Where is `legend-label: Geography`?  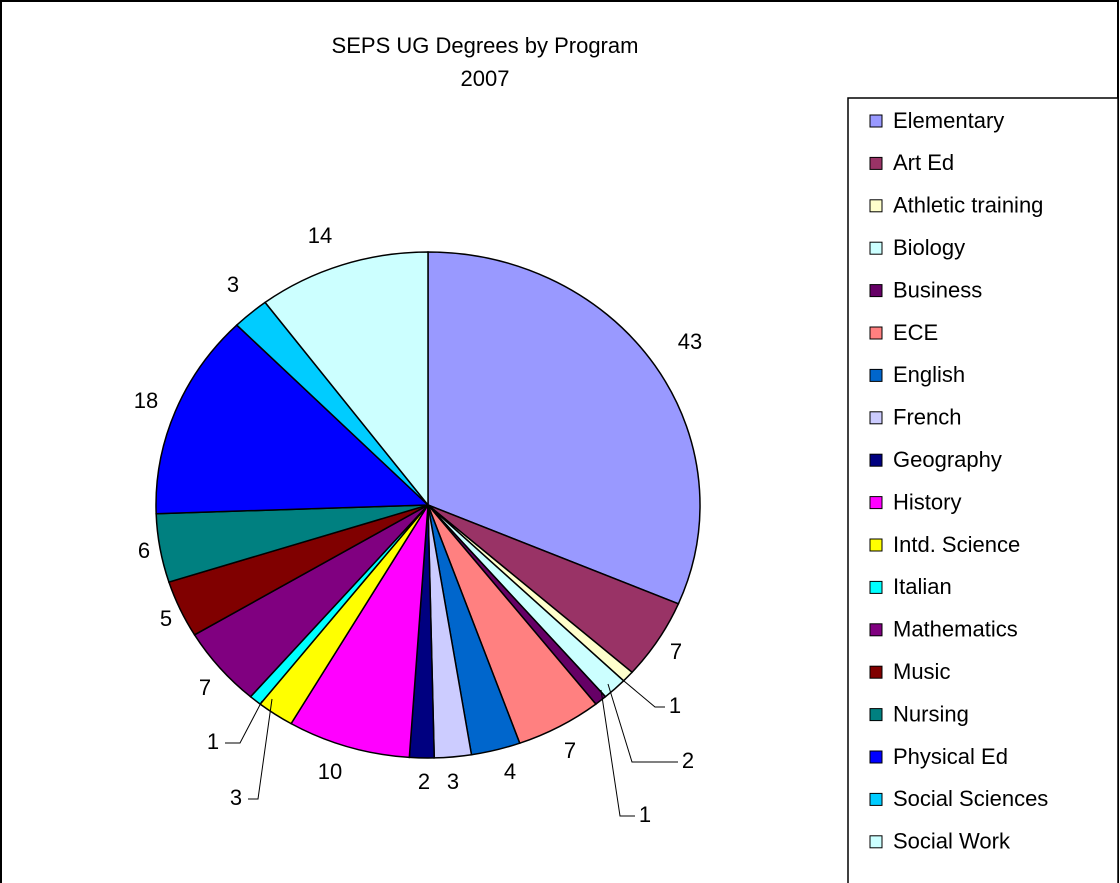 legend-label: Geography is located at coordinates (947, 459).